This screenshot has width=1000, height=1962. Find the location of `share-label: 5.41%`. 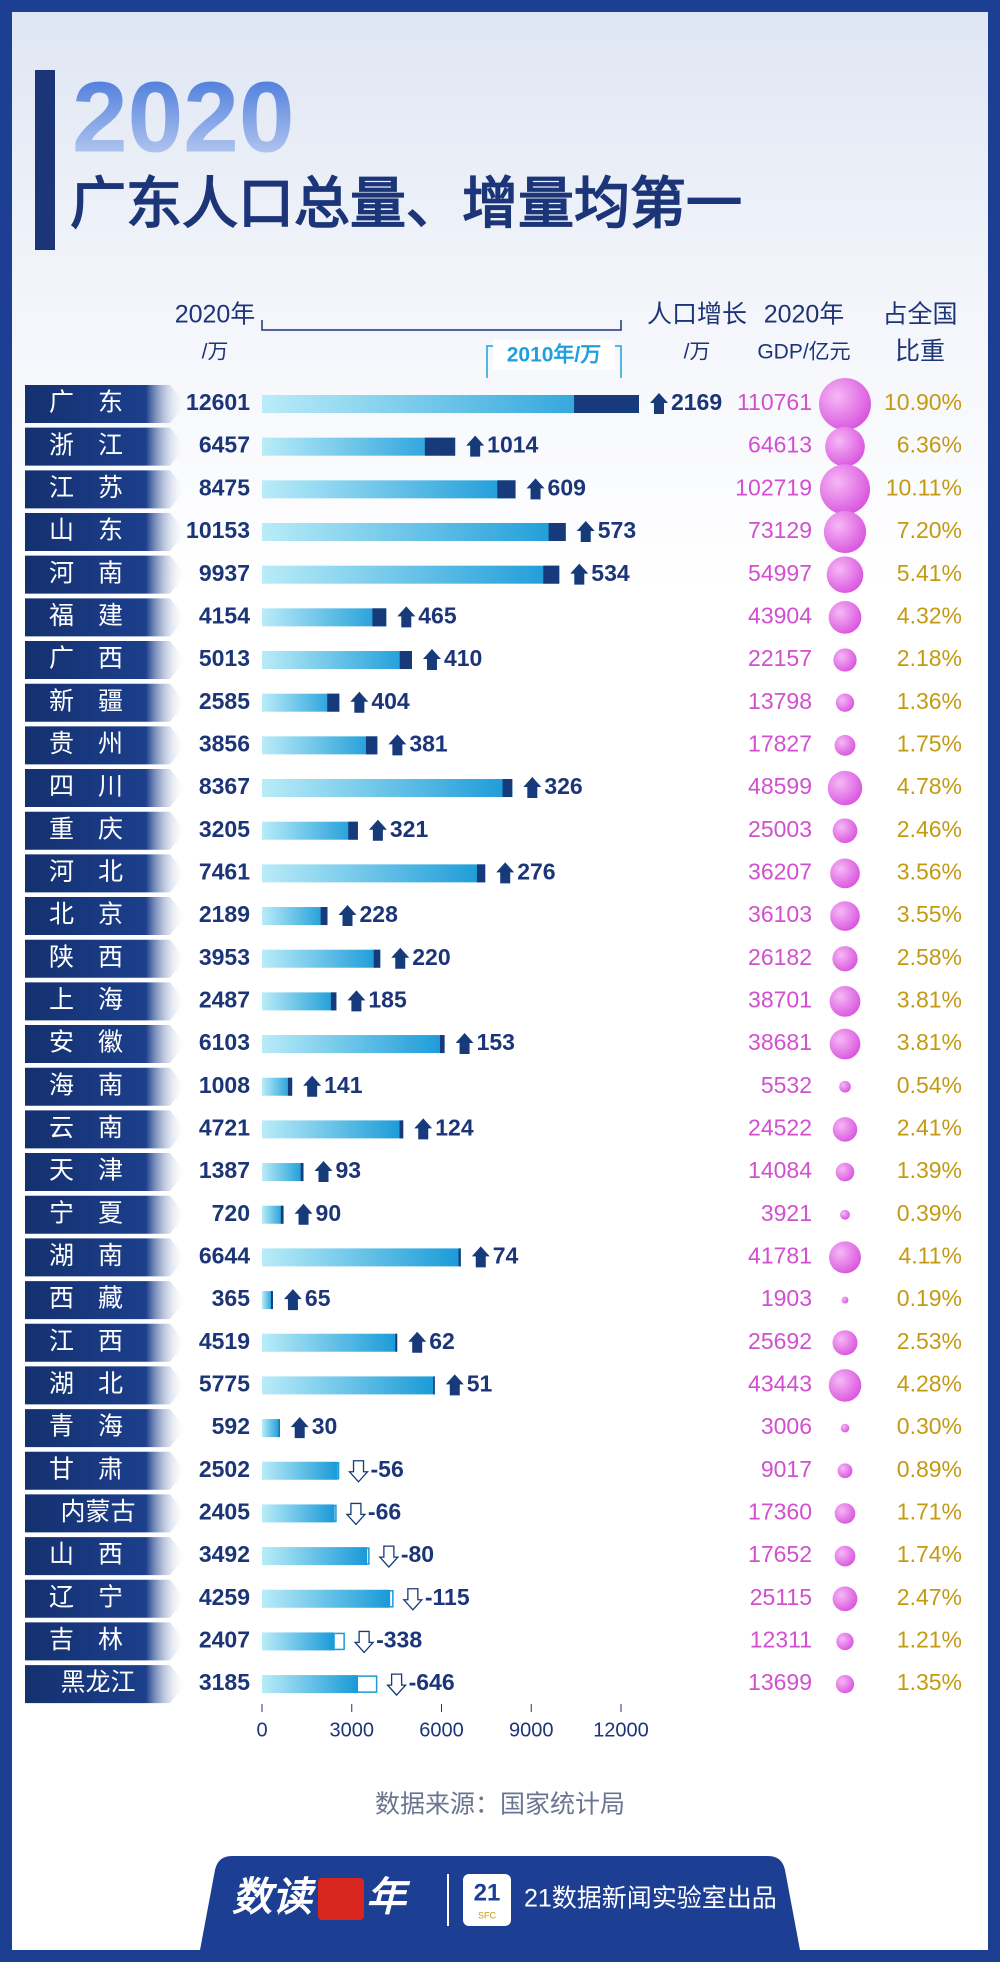

share-label: 5.41% is located at coordinates (929, 573).